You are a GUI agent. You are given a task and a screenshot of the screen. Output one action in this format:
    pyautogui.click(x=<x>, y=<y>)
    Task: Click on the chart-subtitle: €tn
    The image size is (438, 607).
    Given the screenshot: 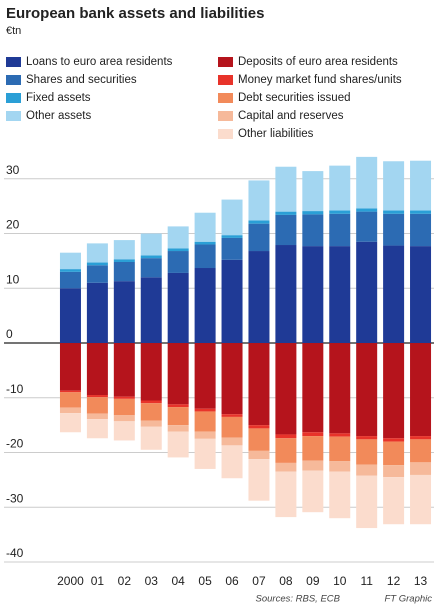 What is the action you would take?
    pyautogui.click(x=13, y=31)
    